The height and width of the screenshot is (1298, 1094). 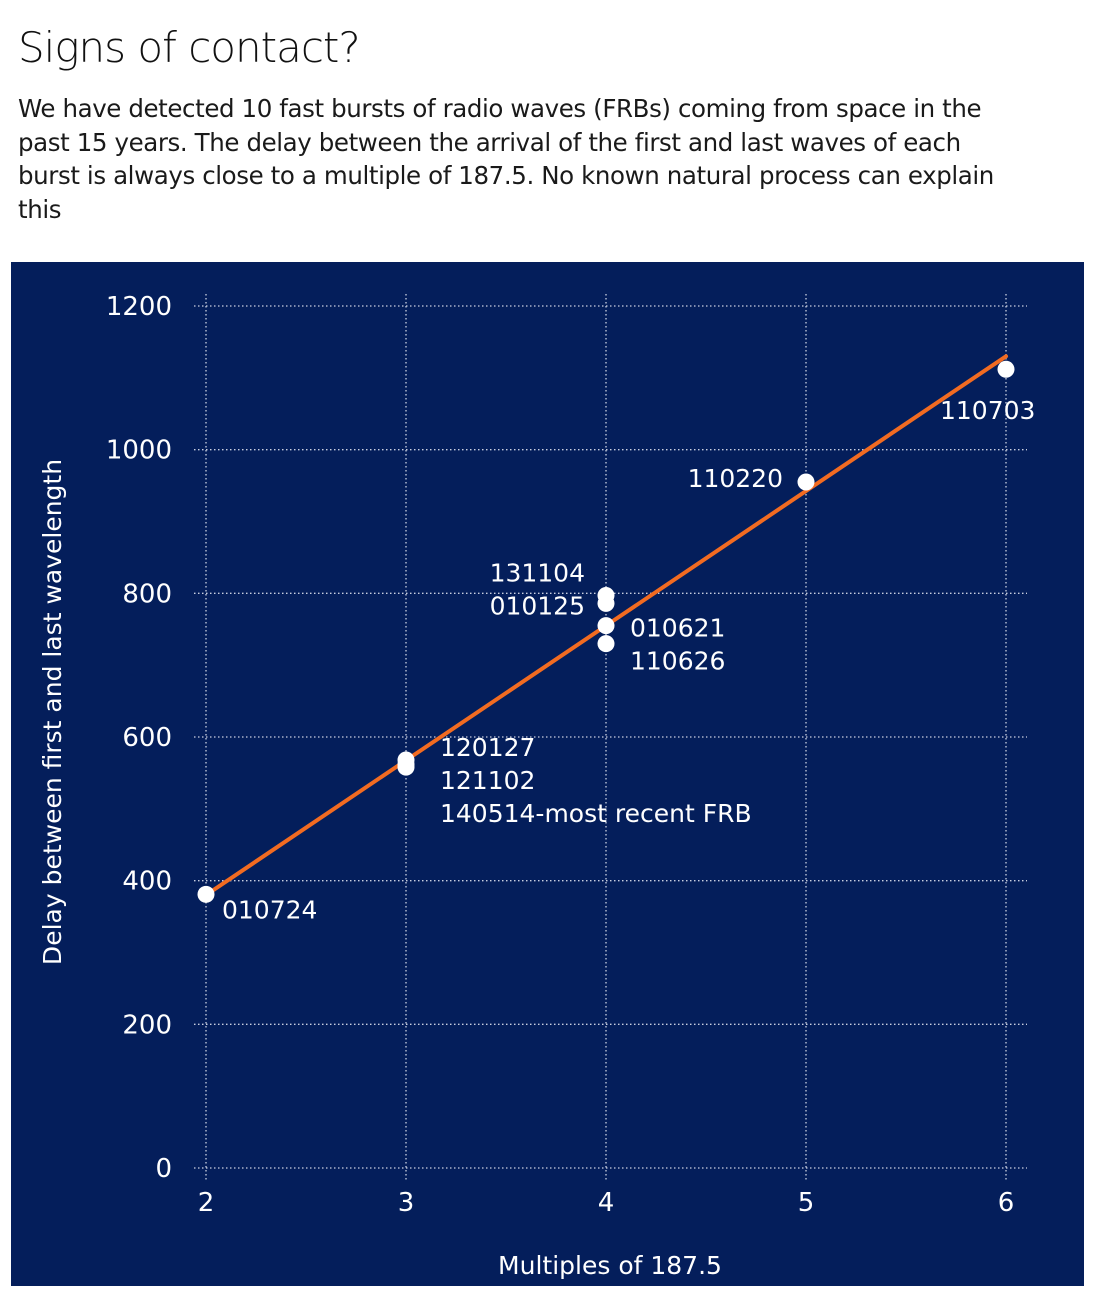 What do you see at coordinates (269, 909) in the screenshot?
I see `point-label: 010724` at bounding box center [269, 909].